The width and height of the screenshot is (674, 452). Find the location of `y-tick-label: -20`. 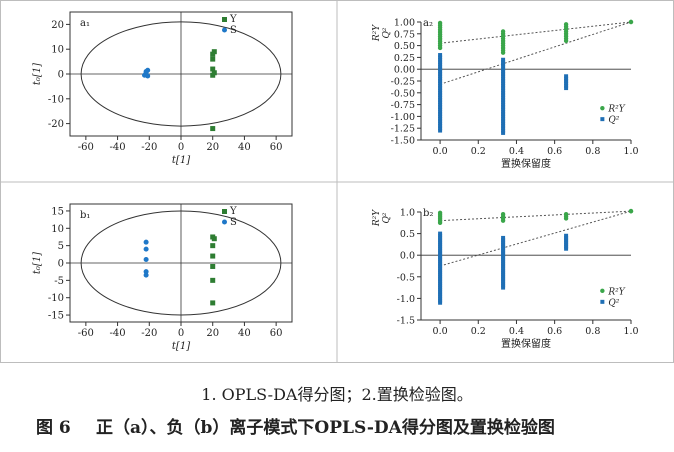

y-tick-label: -20 is located at coordinates (56, 124).